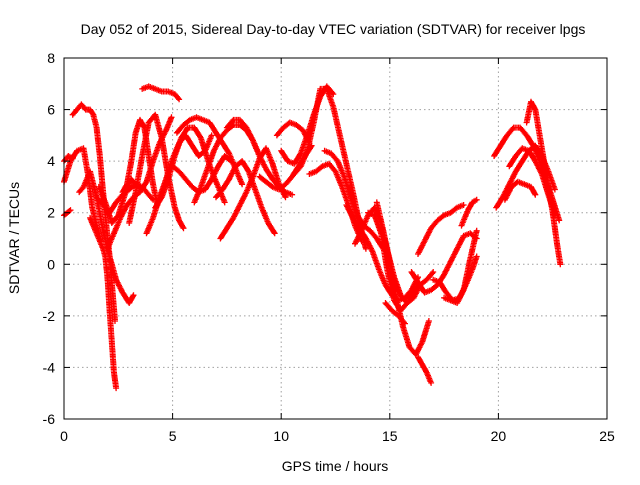  Describe the element at coordinates (49, 316) in the screenshot. I see `y-tick-label: -2` at that location.